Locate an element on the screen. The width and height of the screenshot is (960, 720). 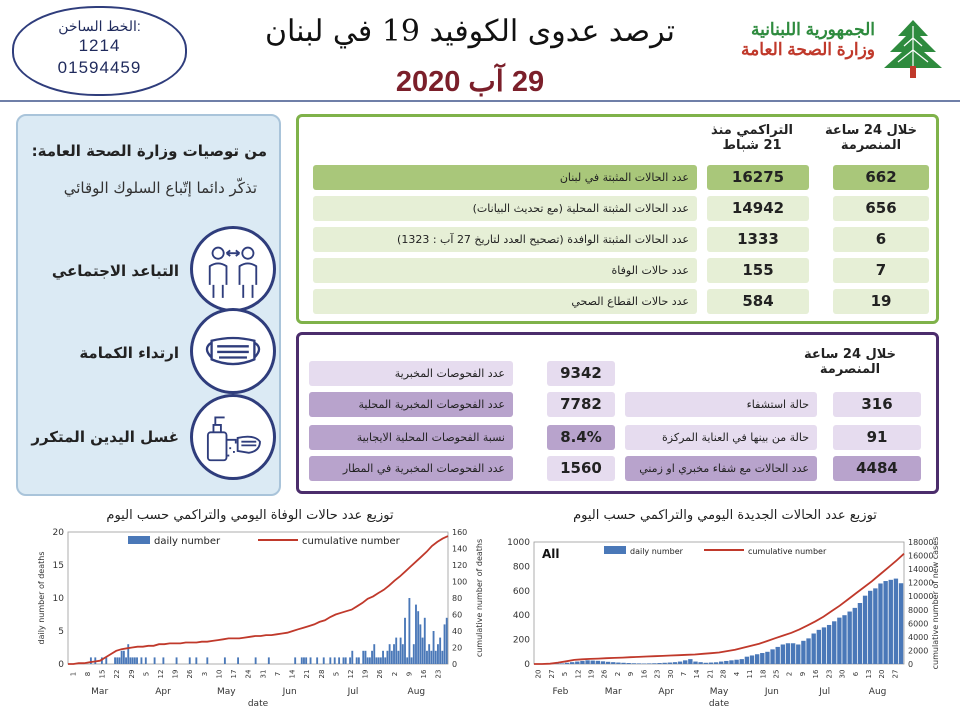
local-tests-value: 7782 is located at coordinates (581, 404).